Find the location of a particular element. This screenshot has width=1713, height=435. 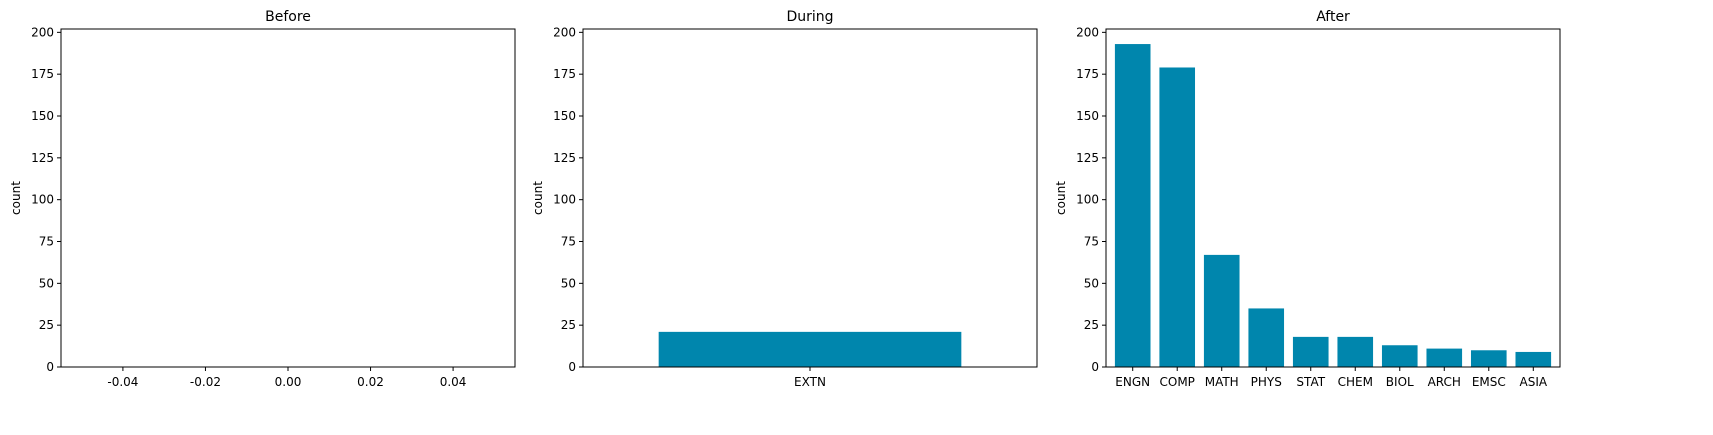

x-tick-label: STAT is located at coordinates (1310, 382).